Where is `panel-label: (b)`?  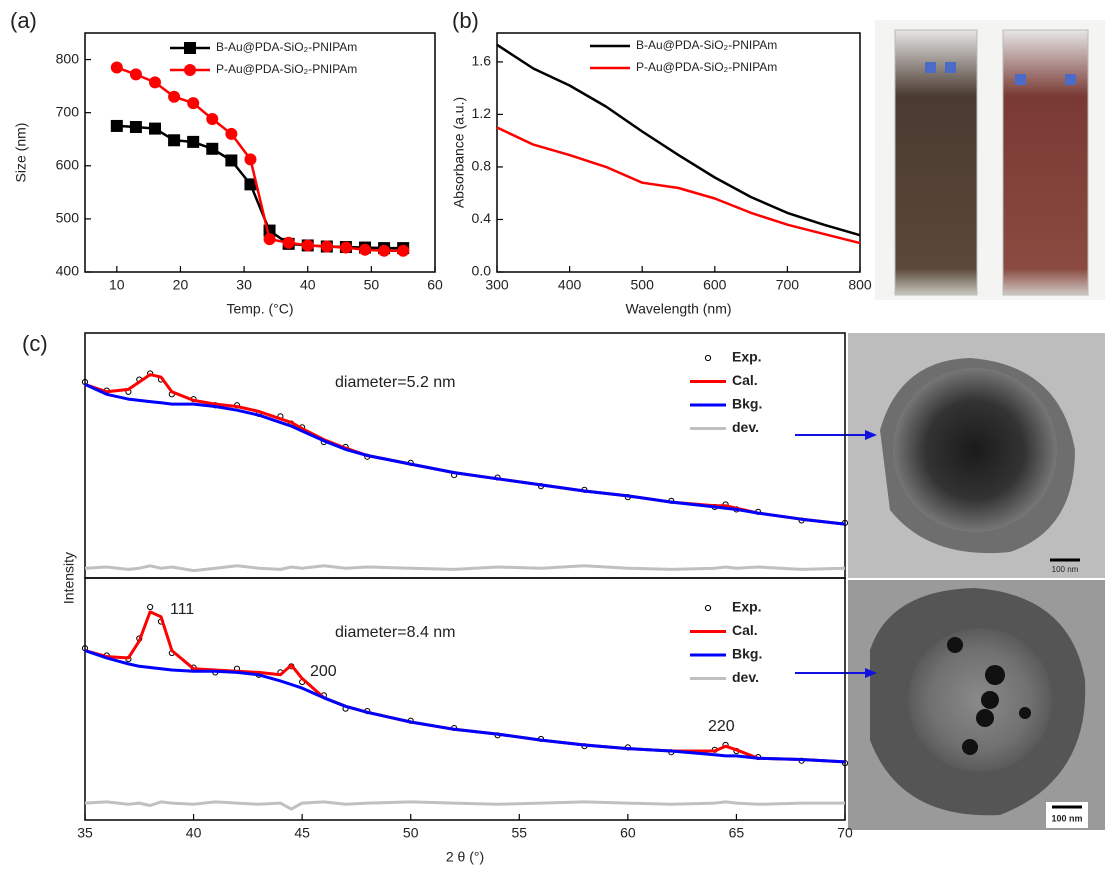
panel-label: (b) is located at coordinates (465, 20).